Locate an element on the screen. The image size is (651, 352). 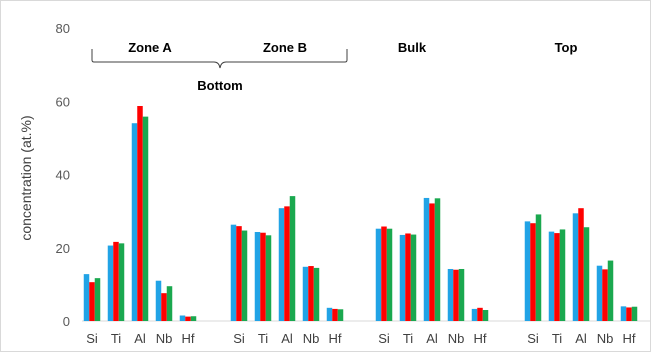
zone-a-label: Zone A is located at coordinates (150, 47).